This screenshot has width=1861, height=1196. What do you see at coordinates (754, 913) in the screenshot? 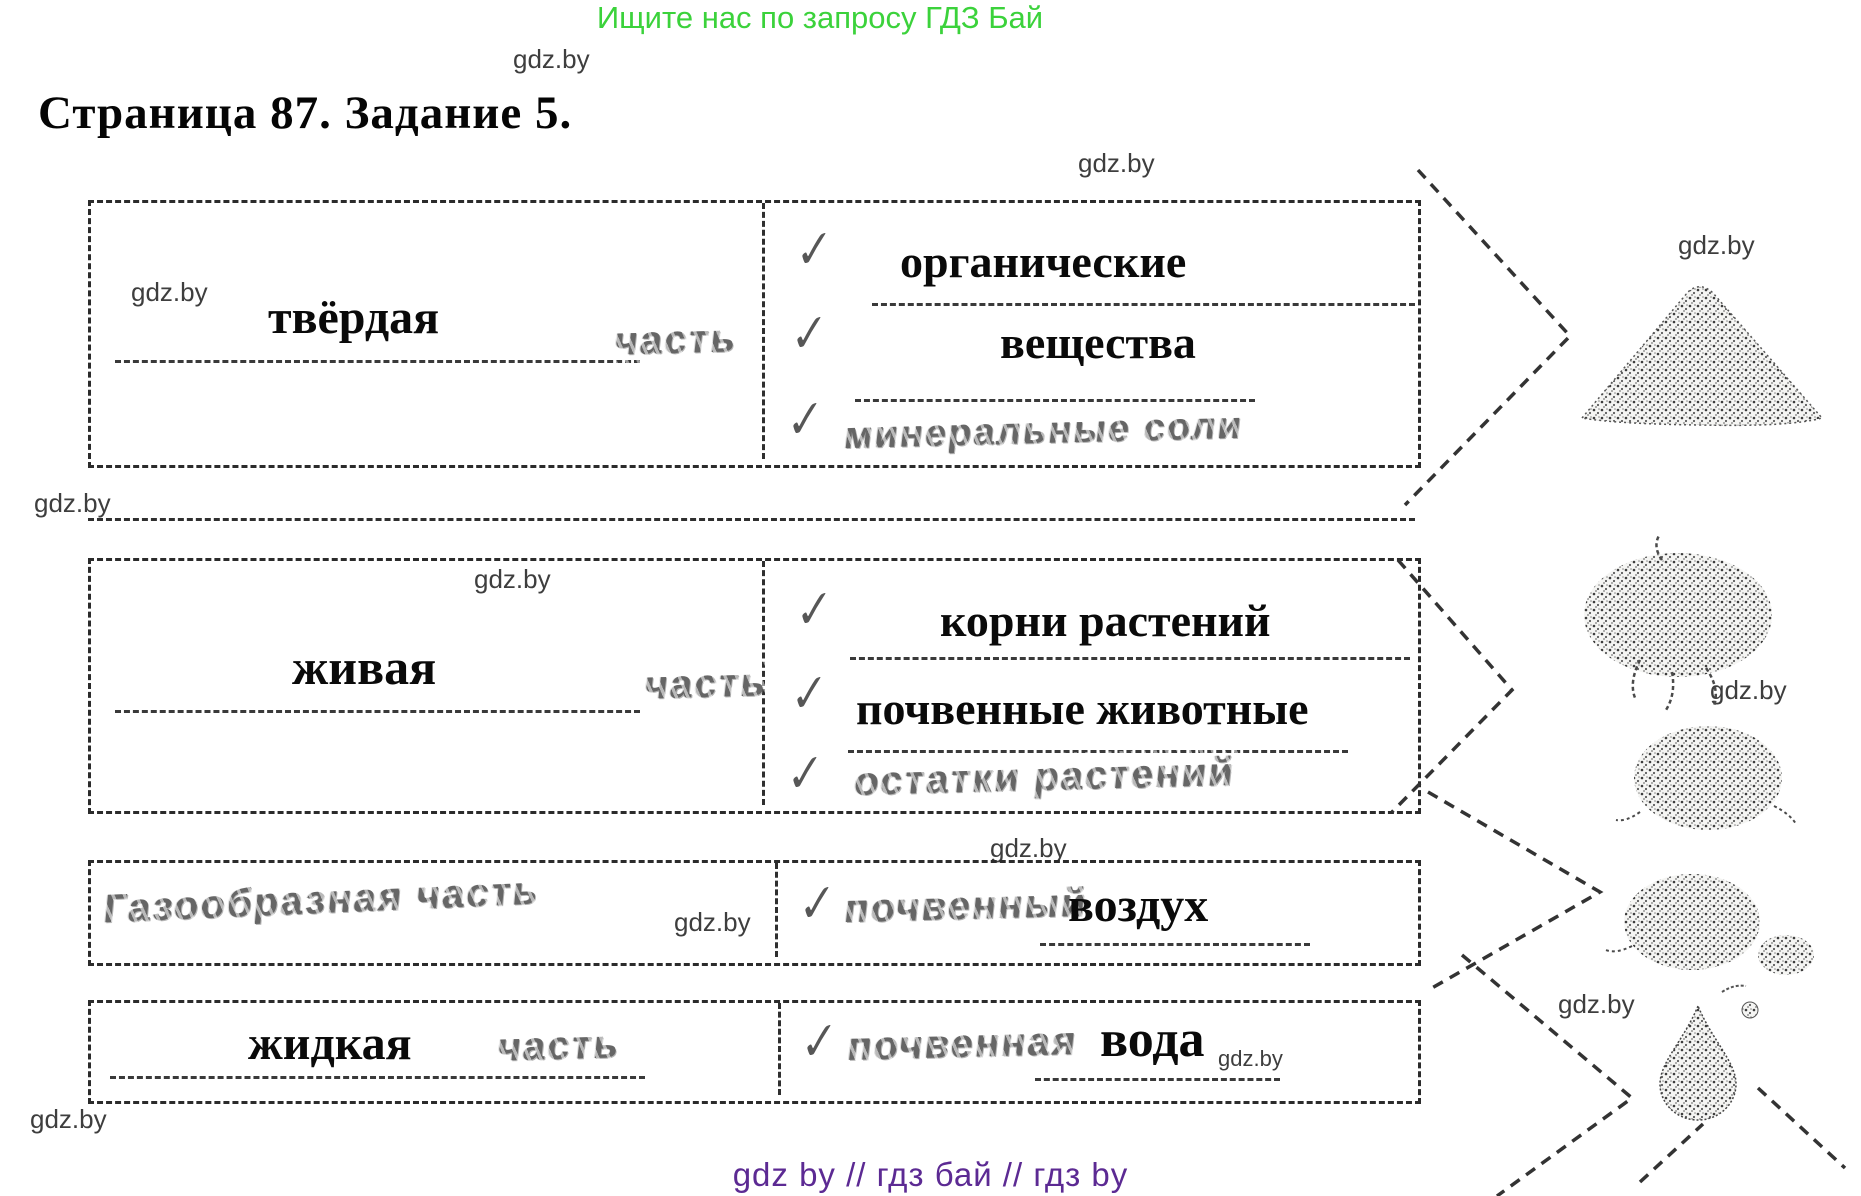
I see `box-gaseous-part` at bounding box center [754, 913].